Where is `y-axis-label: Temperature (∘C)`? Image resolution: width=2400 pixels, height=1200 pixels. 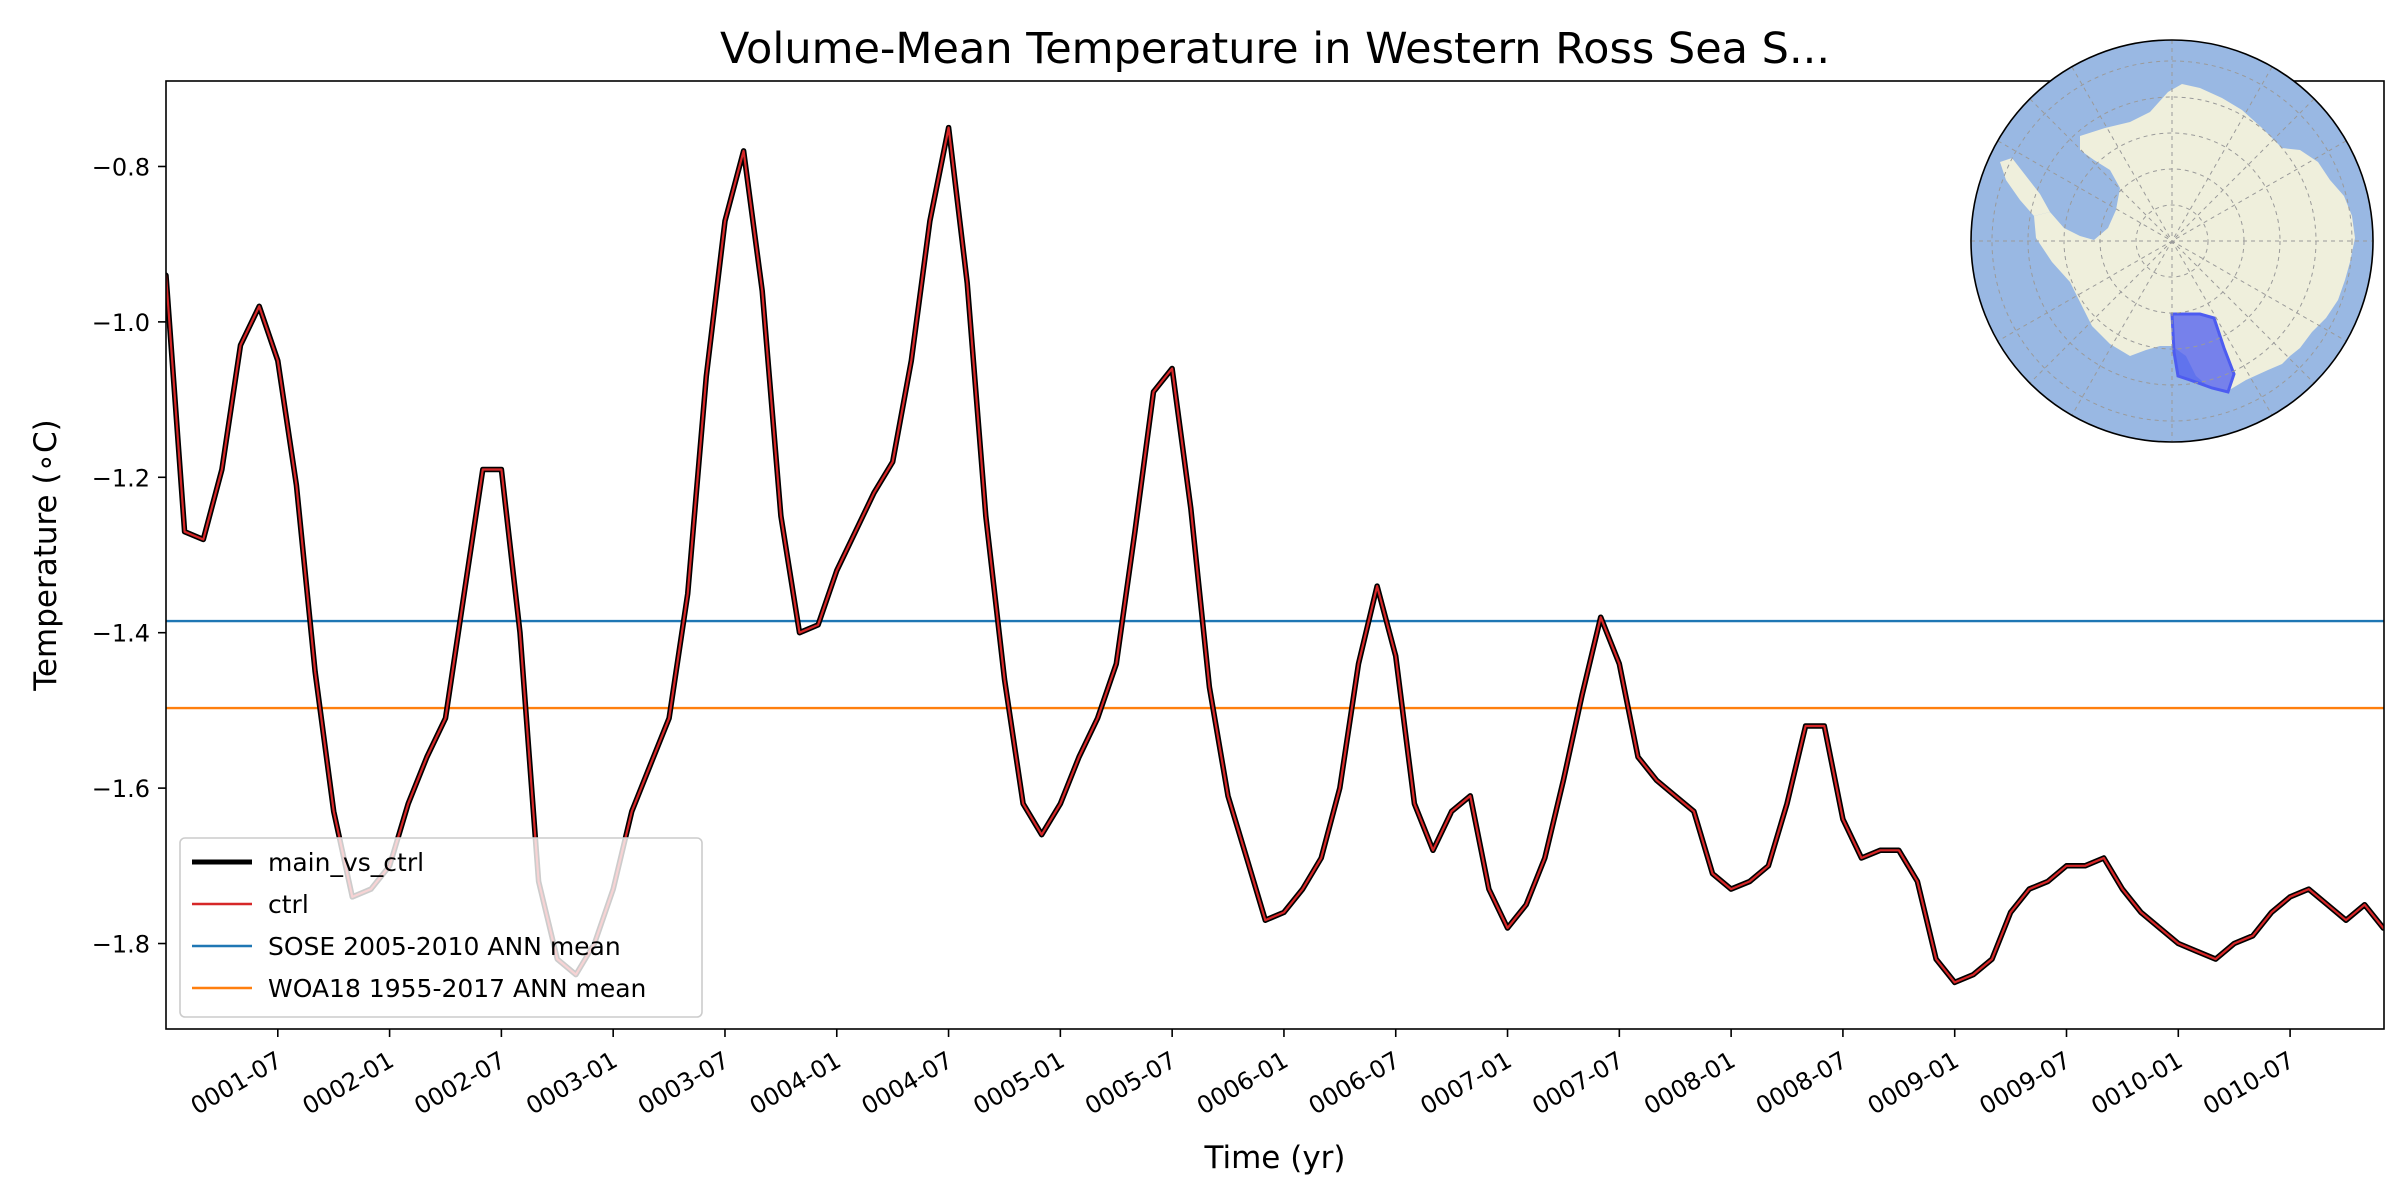 y-axis-label: Temperature (∘C) is located at coordinates (46, 555).